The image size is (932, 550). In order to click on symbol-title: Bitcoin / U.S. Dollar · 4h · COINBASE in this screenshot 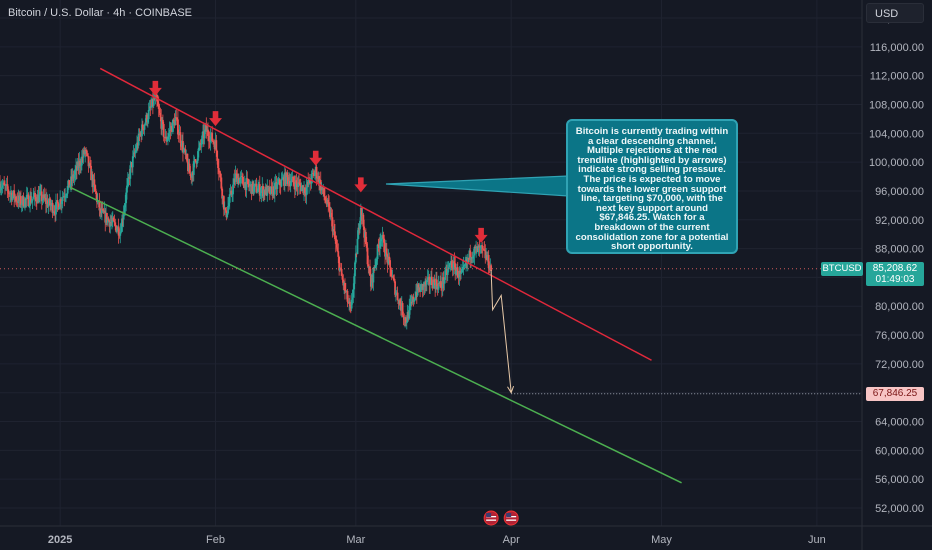, I will do `click(100, 13)`.